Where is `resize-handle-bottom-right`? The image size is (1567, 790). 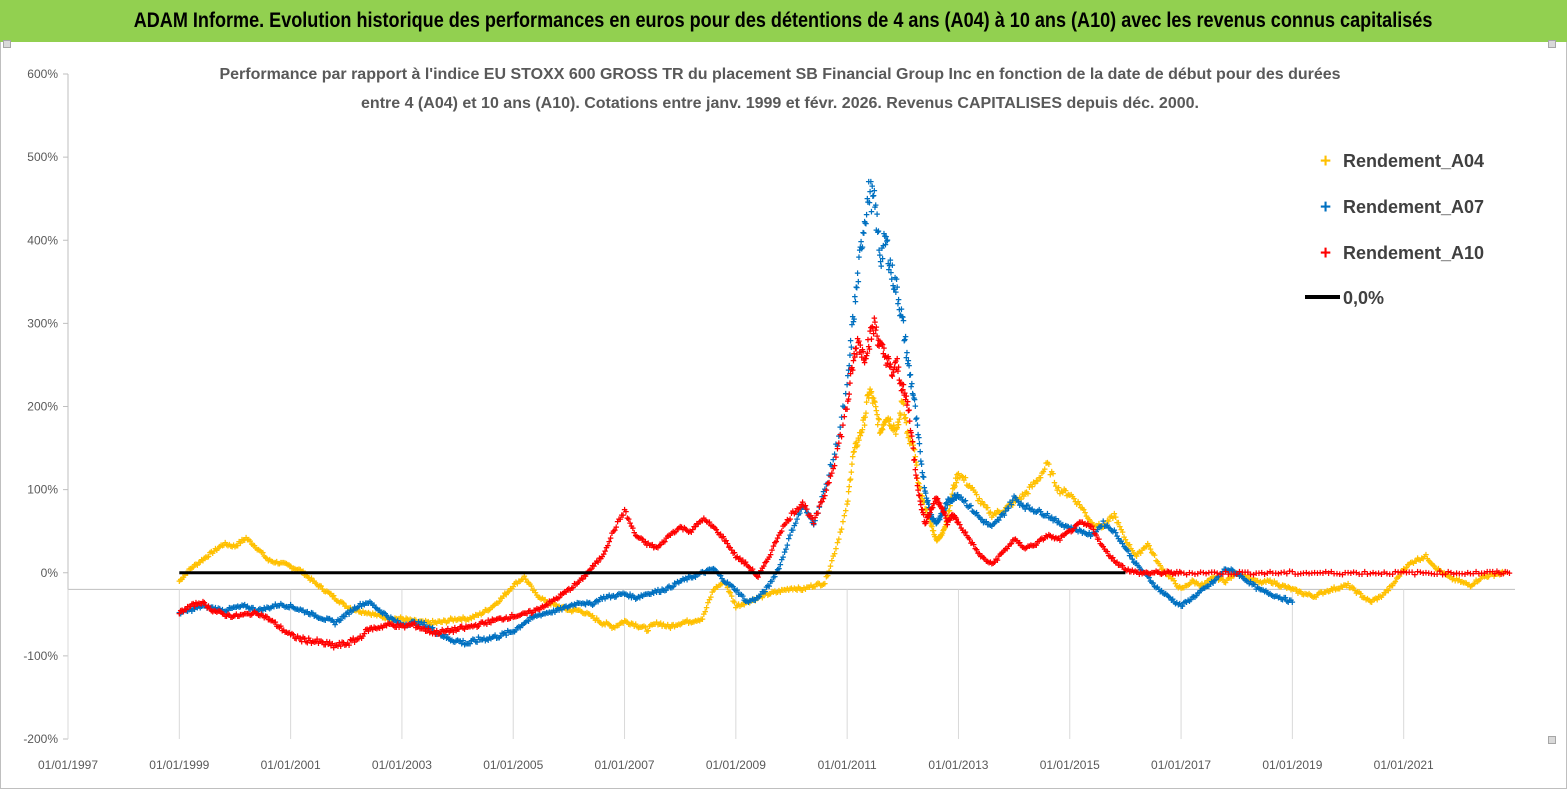 resize-handle-bottom-right is located at coordinates (1552, 740).